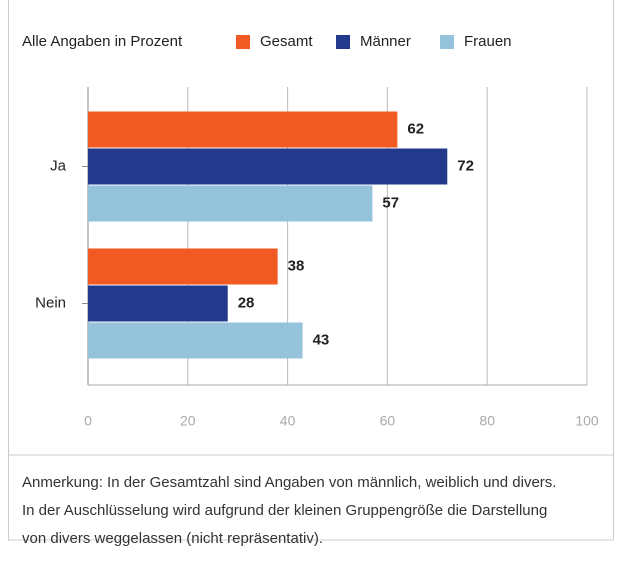 The height and width of the screenshot is (569, 621). I want to click on subtitle: Alle Angaben in Prozent, so click(102, 41).